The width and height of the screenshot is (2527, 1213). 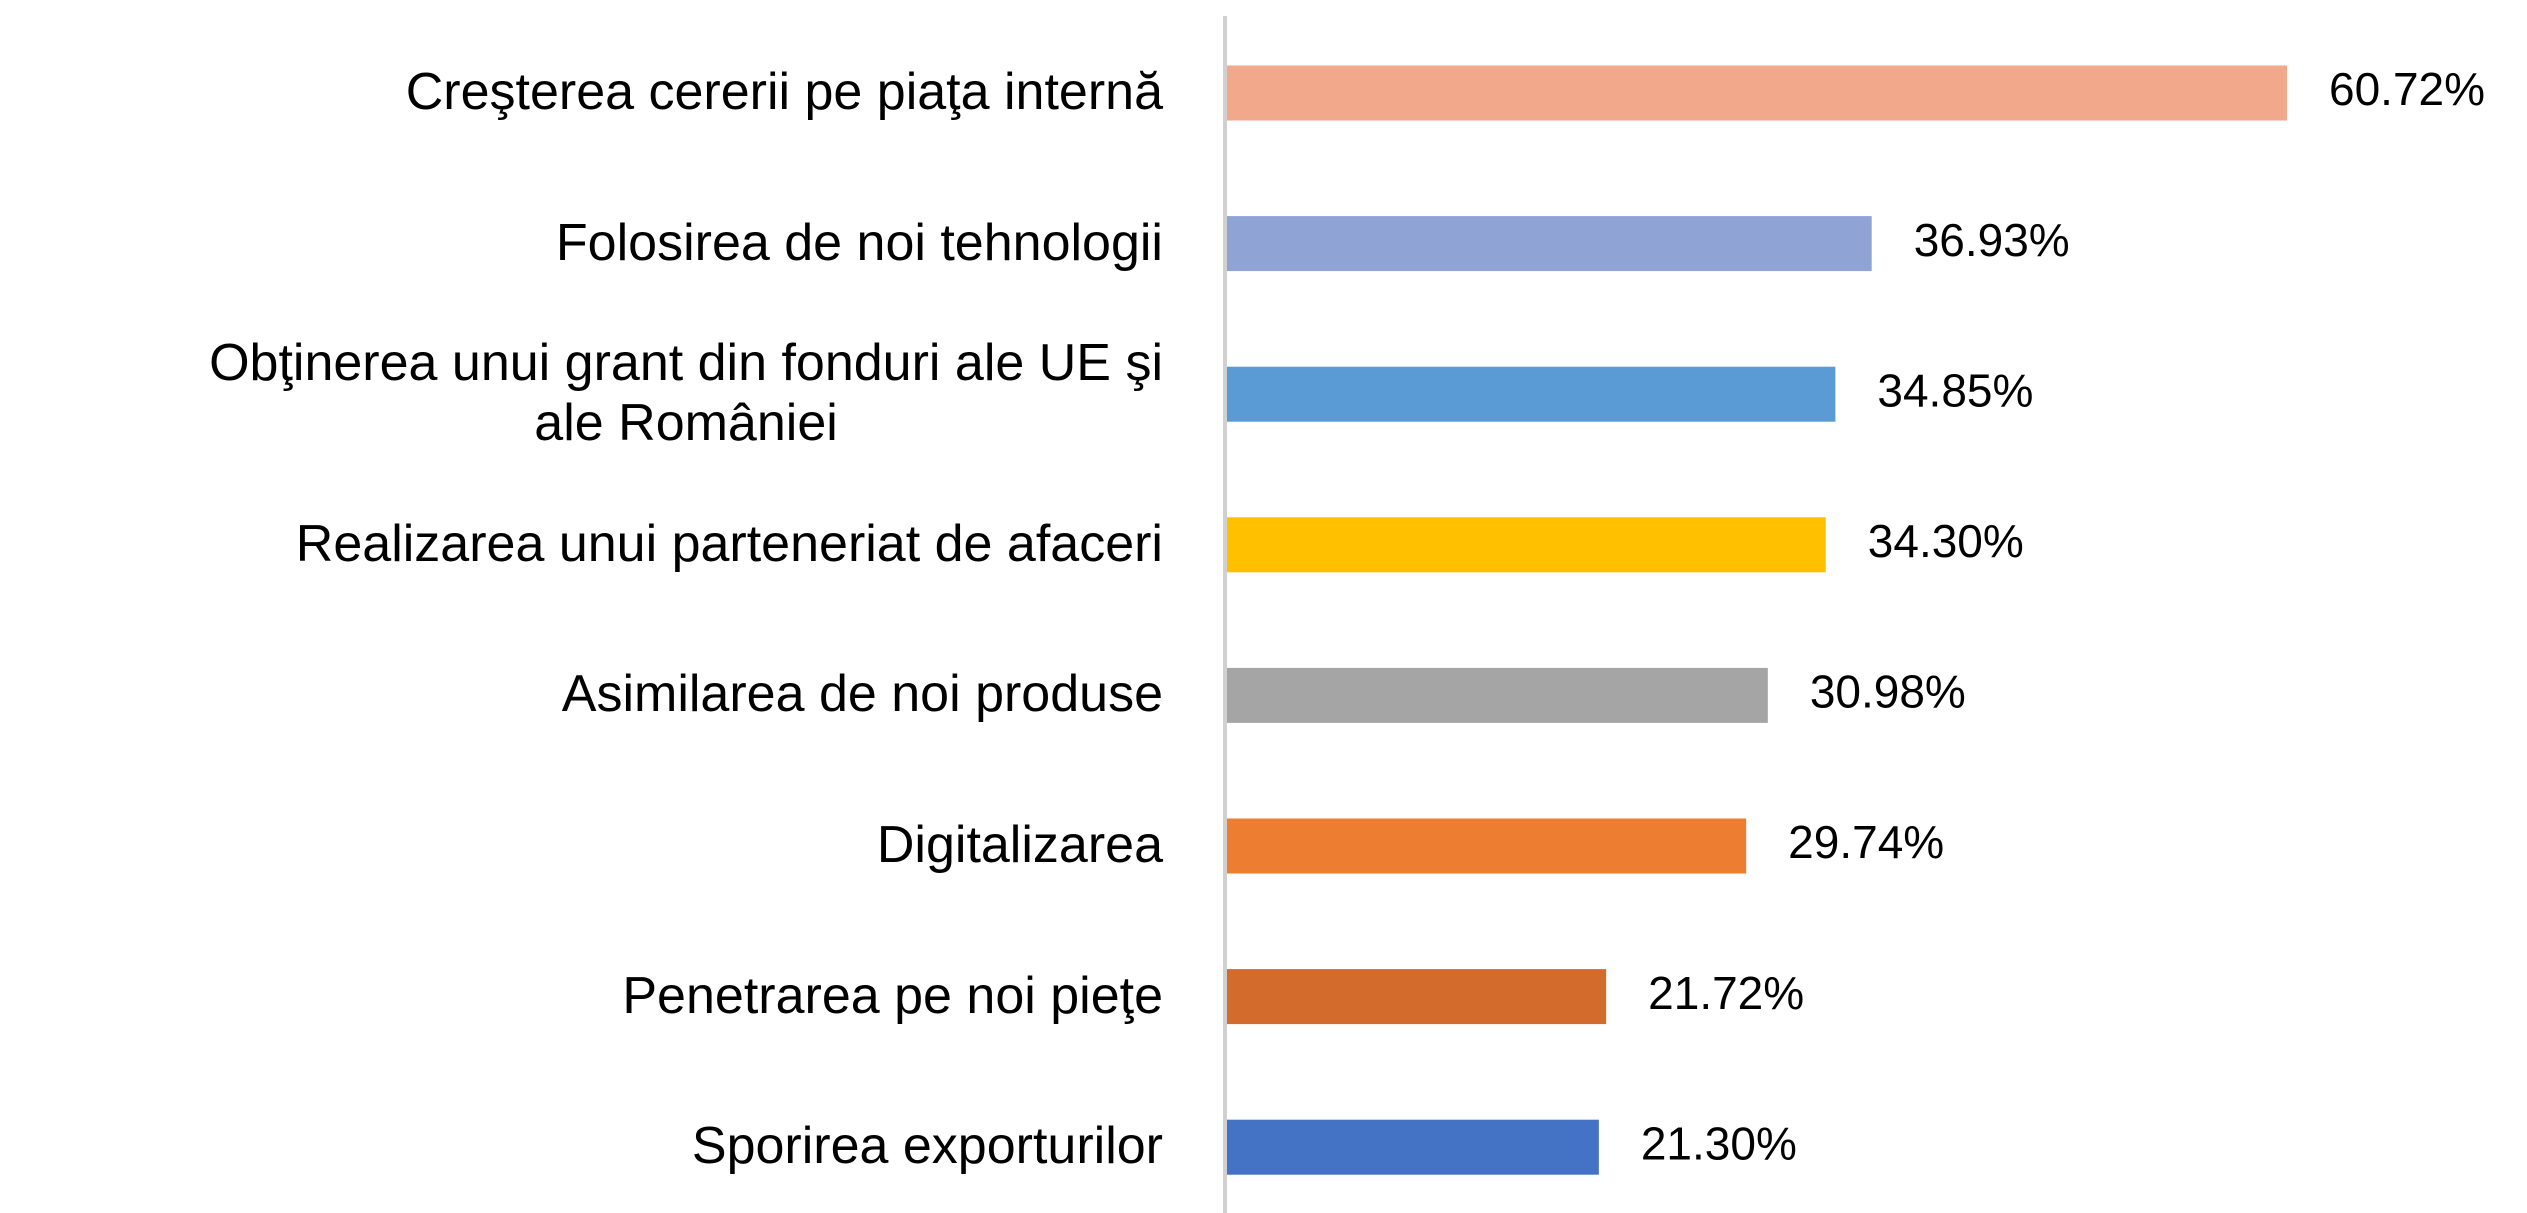 What do you see at coordinates (784, 92) in the screenshot?
I see `category-label: Creşterea cererii pe piaţa internă` at bounding box center [784, 92].